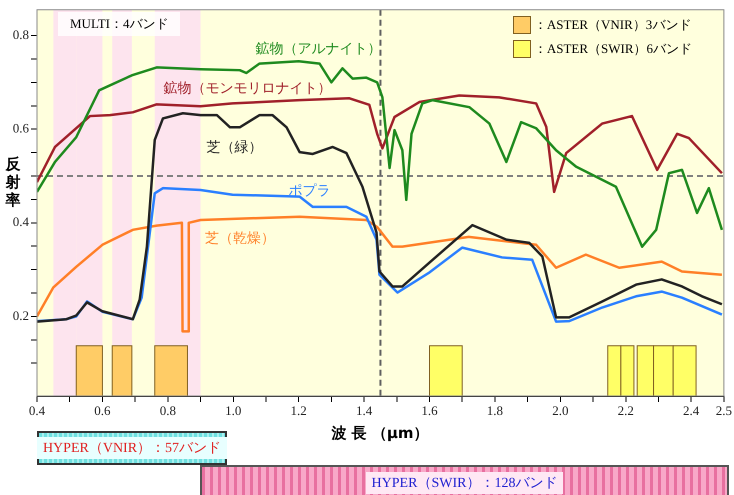 Image resolution: width=734 pixels, height=495 pixels. What do you see at coordinates (21, 128) in the screenshot?
I see `y-tick-label: 0.6` at bounding box center [21, 128].